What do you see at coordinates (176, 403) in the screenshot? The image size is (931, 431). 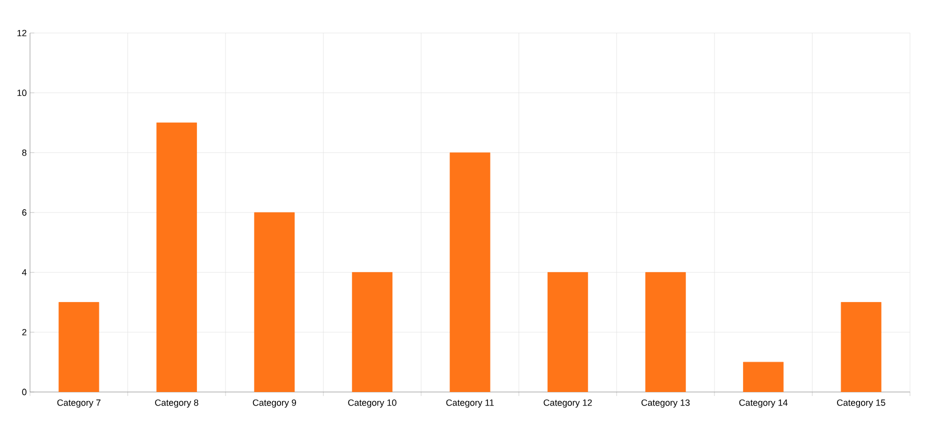 I see `x-tick-label: Category 8` at bounding box center [176, 403].